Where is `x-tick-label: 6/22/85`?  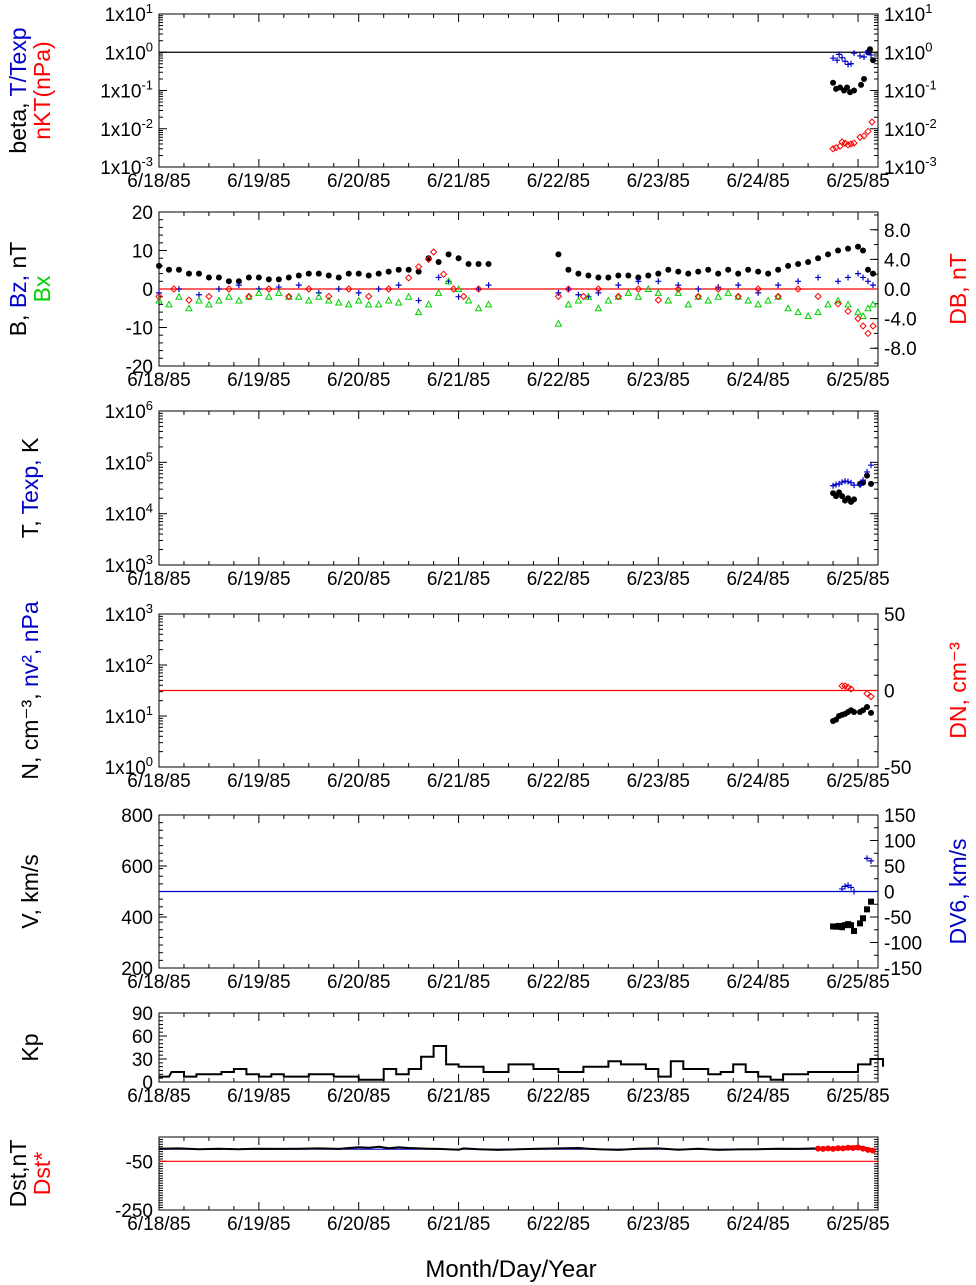 x-tick-label: 6/22/85 is located at coordinates (558, 1096).